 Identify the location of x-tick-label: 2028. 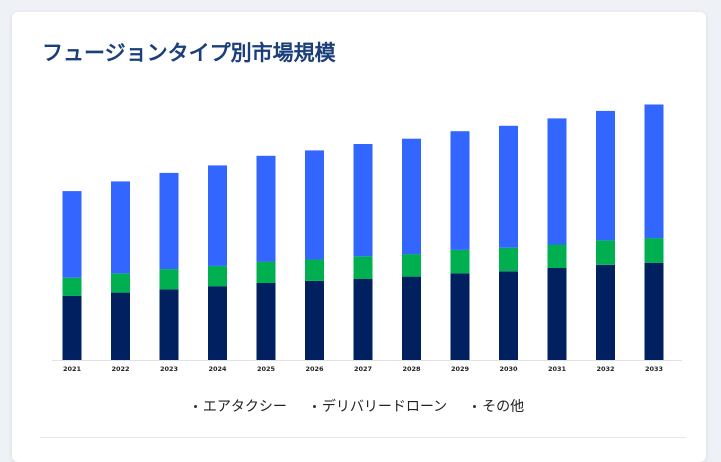
(411, 369).